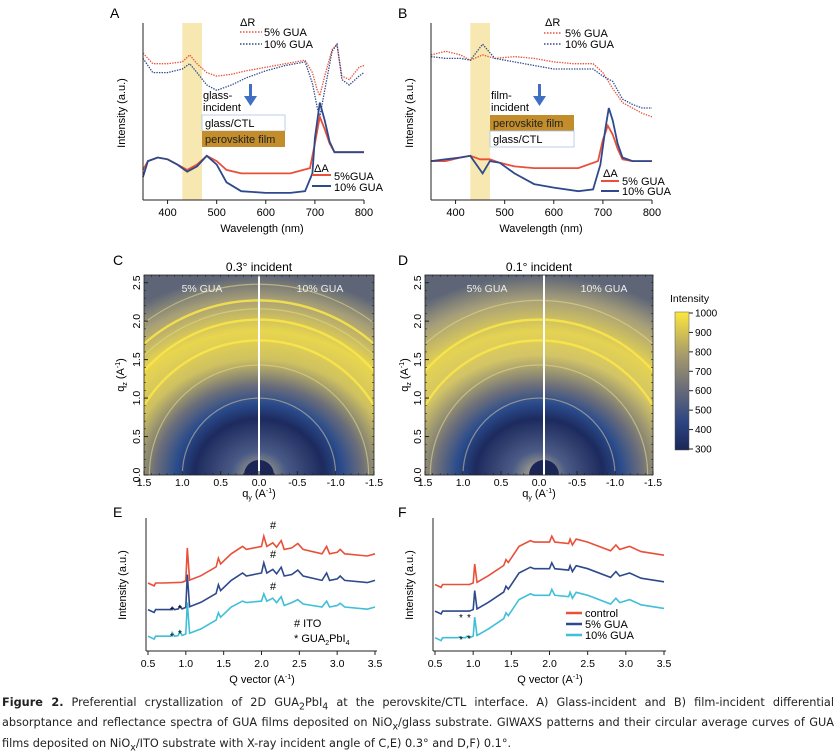 This screenshot has height=756, width=838. What do you see at coordinates (261, 616) in the screenshot?
I see `xrd-curve-10-gua` at bounding box center [261, 616].